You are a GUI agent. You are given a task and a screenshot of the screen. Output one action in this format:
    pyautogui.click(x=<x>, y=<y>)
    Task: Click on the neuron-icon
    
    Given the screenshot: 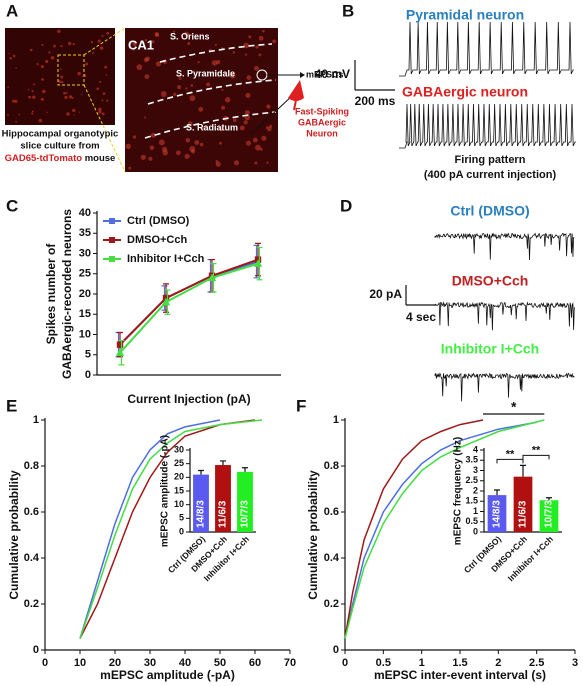 What is the action you would take?
    pyautogui.click(x=296, y=90)
    